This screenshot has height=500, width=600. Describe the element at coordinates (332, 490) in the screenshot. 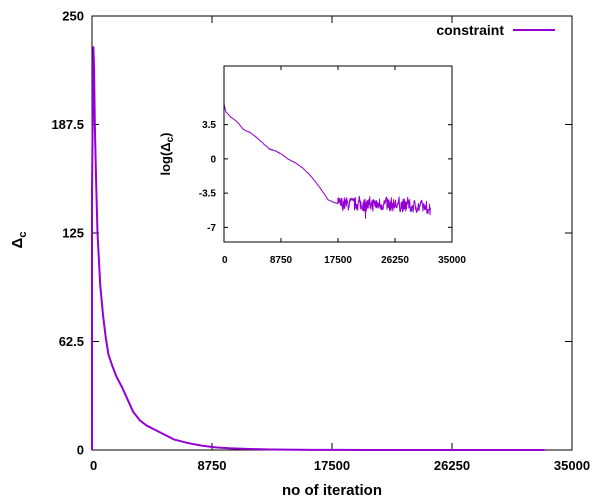

I see `x-axis-title: no of iteration` at that location.